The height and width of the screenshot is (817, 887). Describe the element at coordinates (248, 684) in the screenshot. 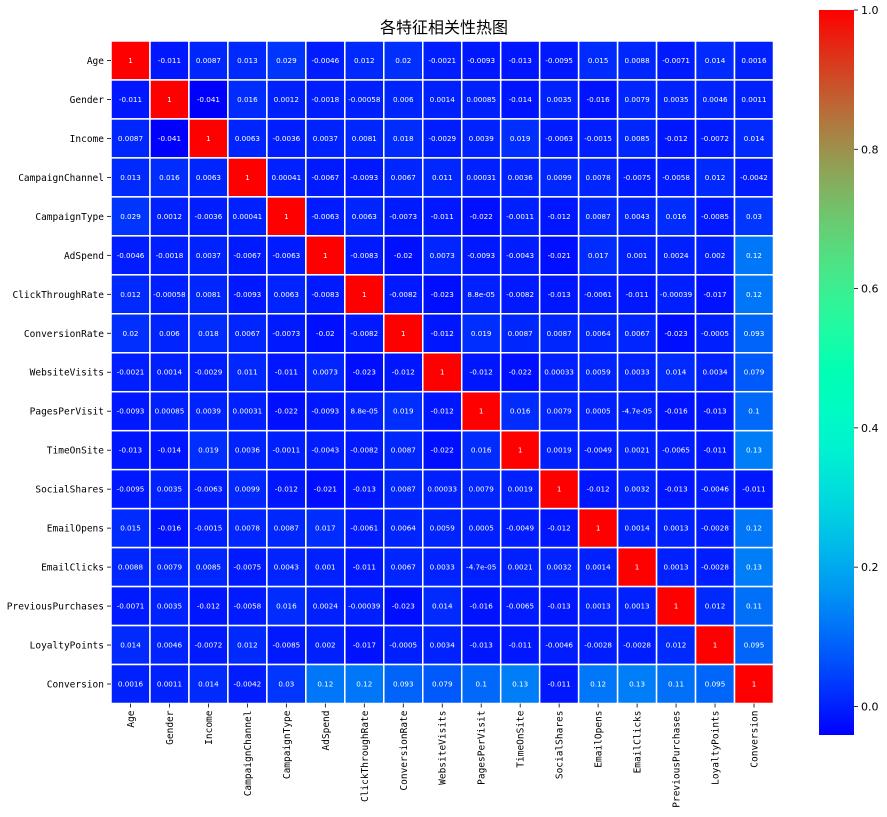

I see `cell-value-label: -0.0042` at that location.